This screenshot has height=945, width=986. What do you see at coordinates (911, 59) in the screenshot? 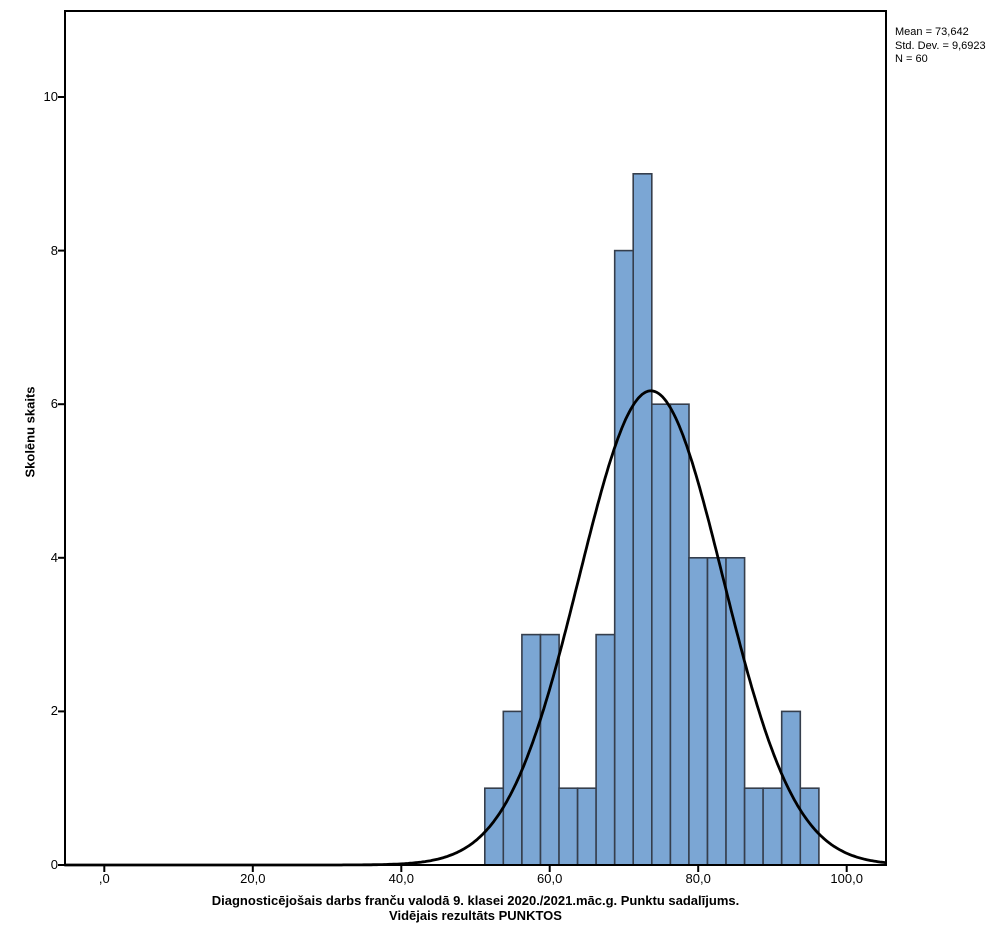
I see `stat-n: N = 60` at bounding box center [911, 59].